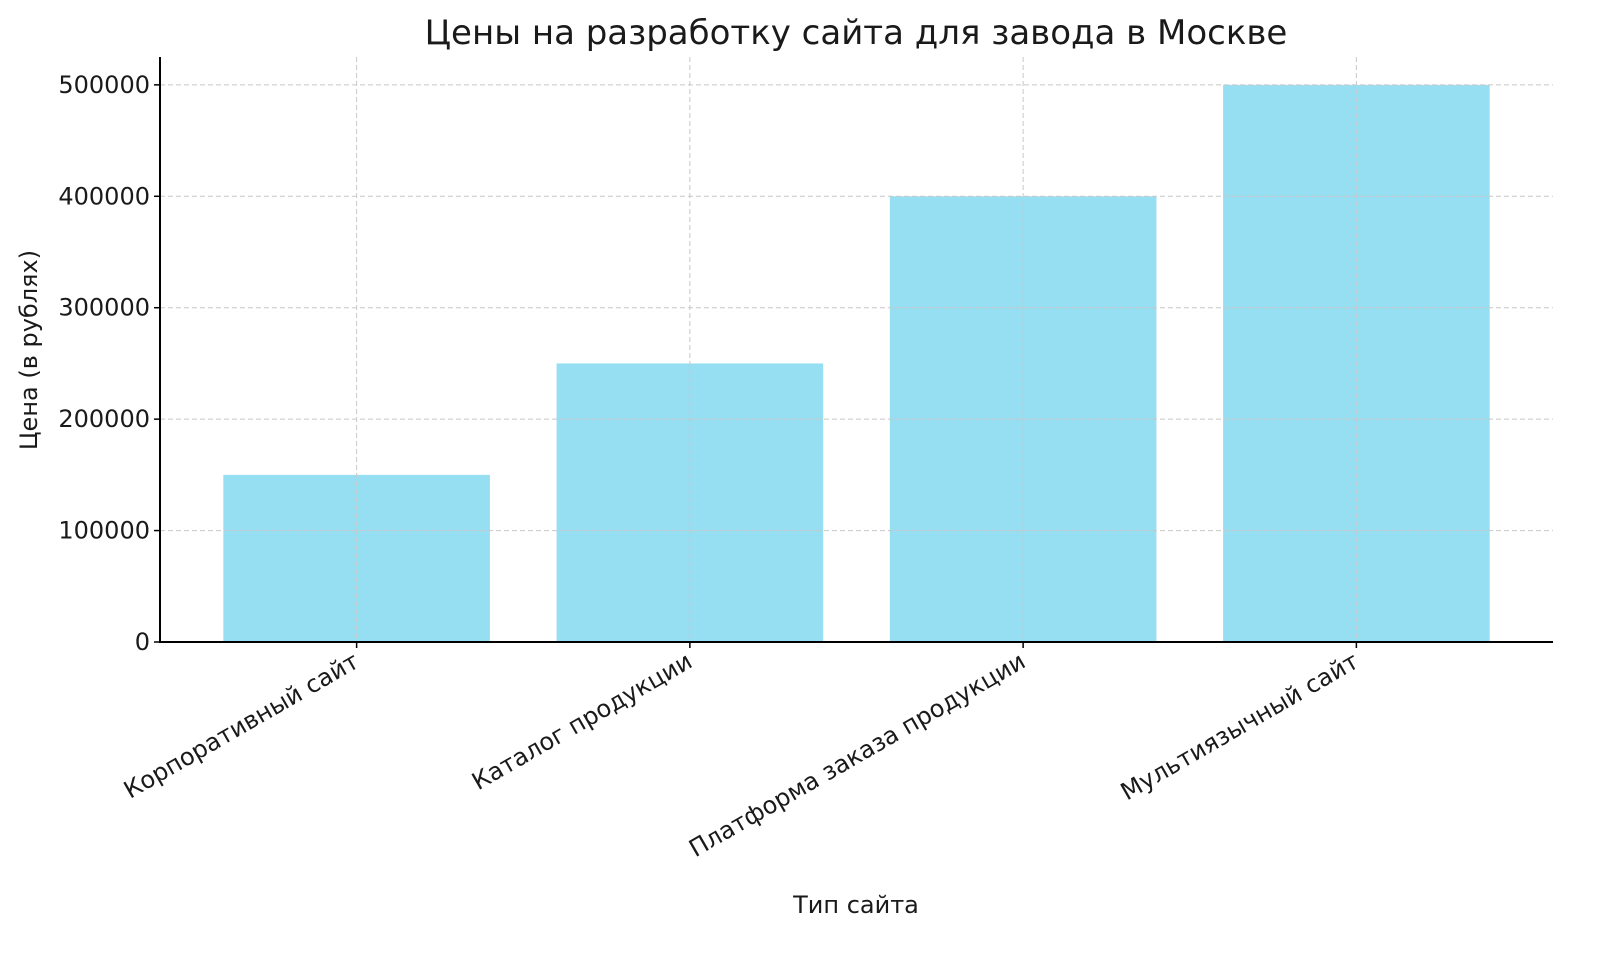  What do you see at coordinates (142, 642) in the screenshot?
I see `y-tick-label: 0` at bounding box center [142, 642].